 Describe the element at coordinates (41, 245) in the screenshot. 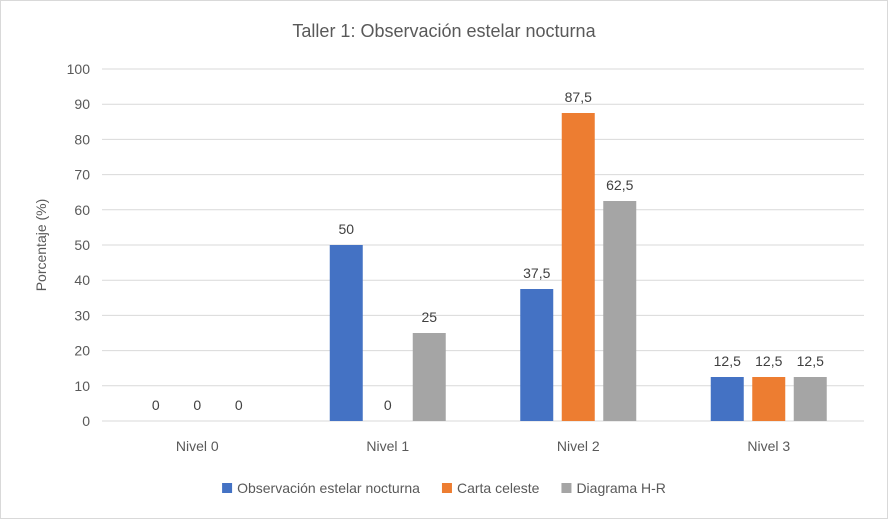

I see `y-axis-label: Porcentaje (%)` at that location.